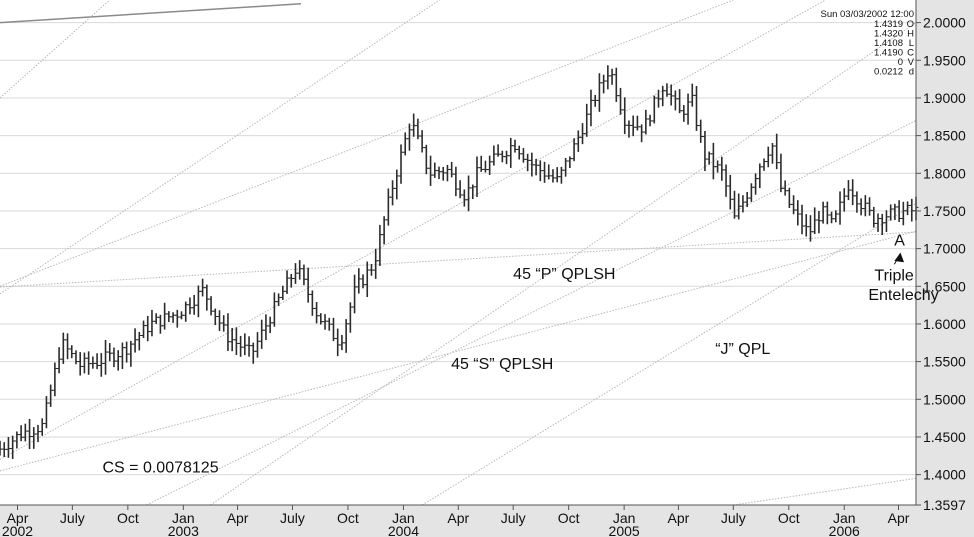 This screenshot has width=974, height=537. I want to click on y-tick-label: 1.6000, so click(944, 324).